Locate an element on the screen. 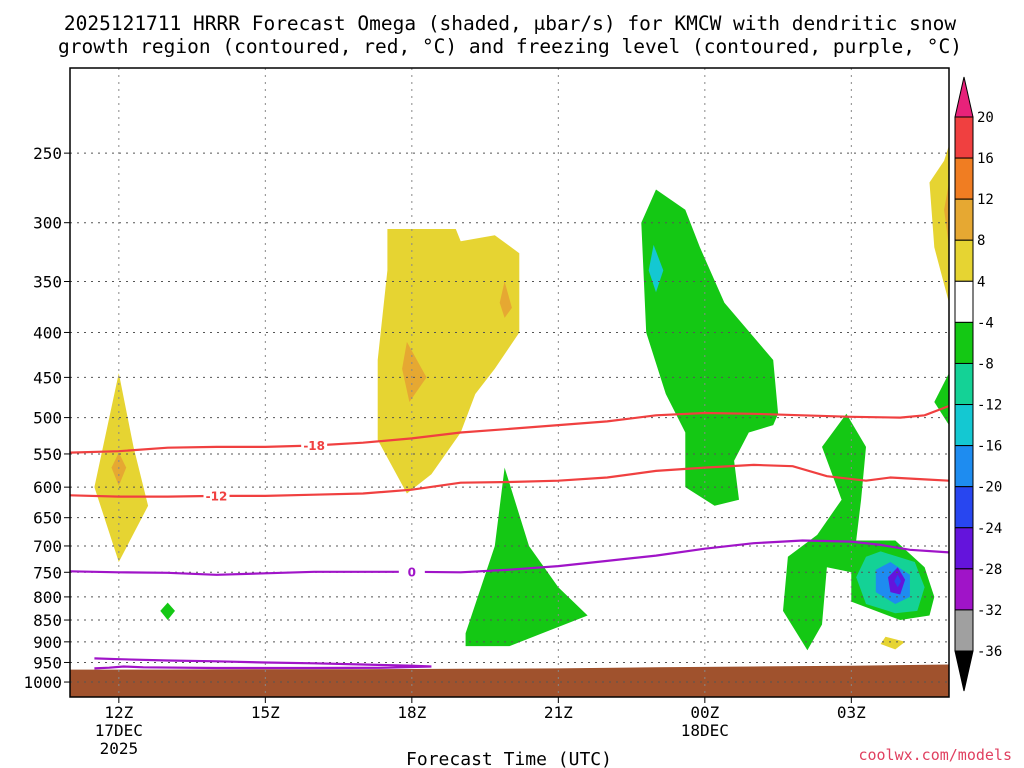 Image resolution: width=1024 pixels, height=768 pixels. x-tick-label-21Z: 21Z is located at coordinates (558, 712).